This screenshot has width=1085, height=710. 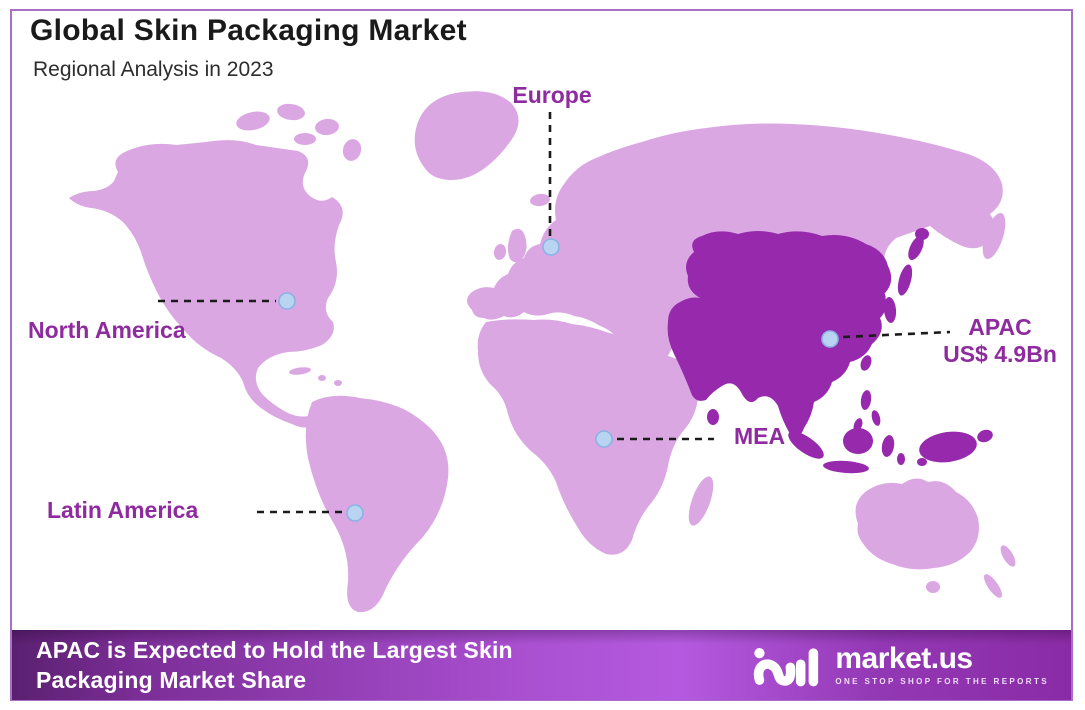 What do you see at coordinates (917, 524) in the screenshot?
I see `region-australia` at bounding box center [917, 524].